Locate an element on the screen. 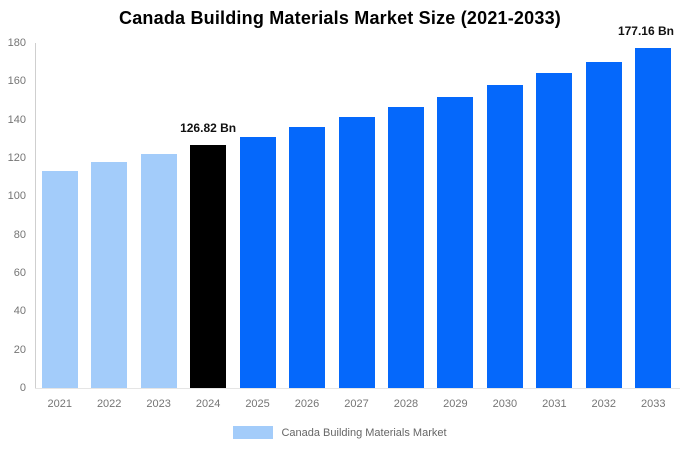 Image resolution: width=680 pixels, height=450 pixels. value-label-2024: 126.82 Bn is located at coordinates (208, 127).